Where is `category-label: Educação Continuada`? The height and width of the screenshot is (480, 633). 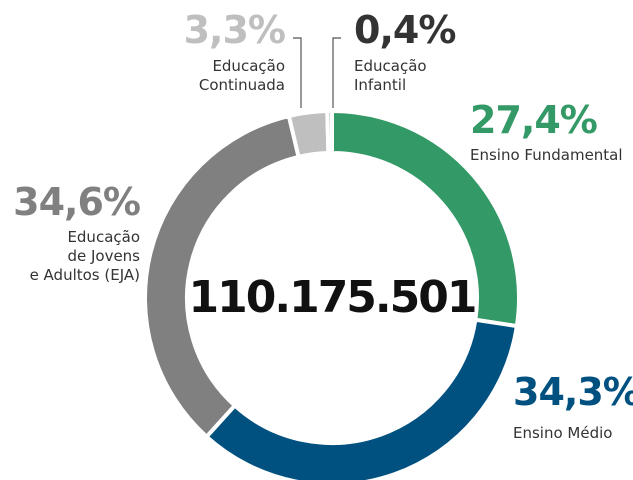
category-label: Educação Continuada is located at coordinates (241, 75).